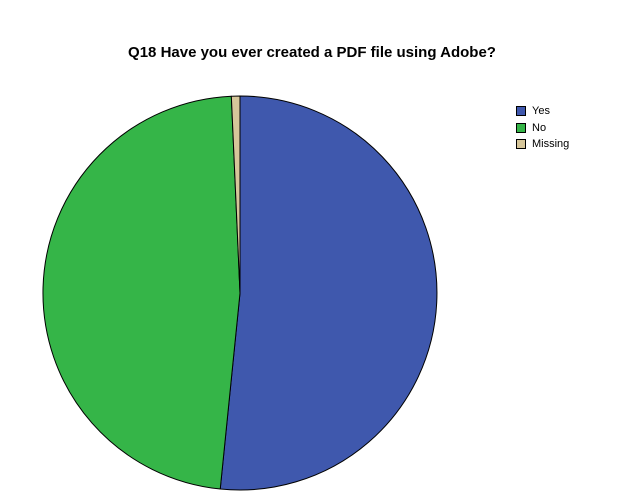 The image size is (624, 500). I want to click on legend-label-yes: Yes, so click(541, 111).